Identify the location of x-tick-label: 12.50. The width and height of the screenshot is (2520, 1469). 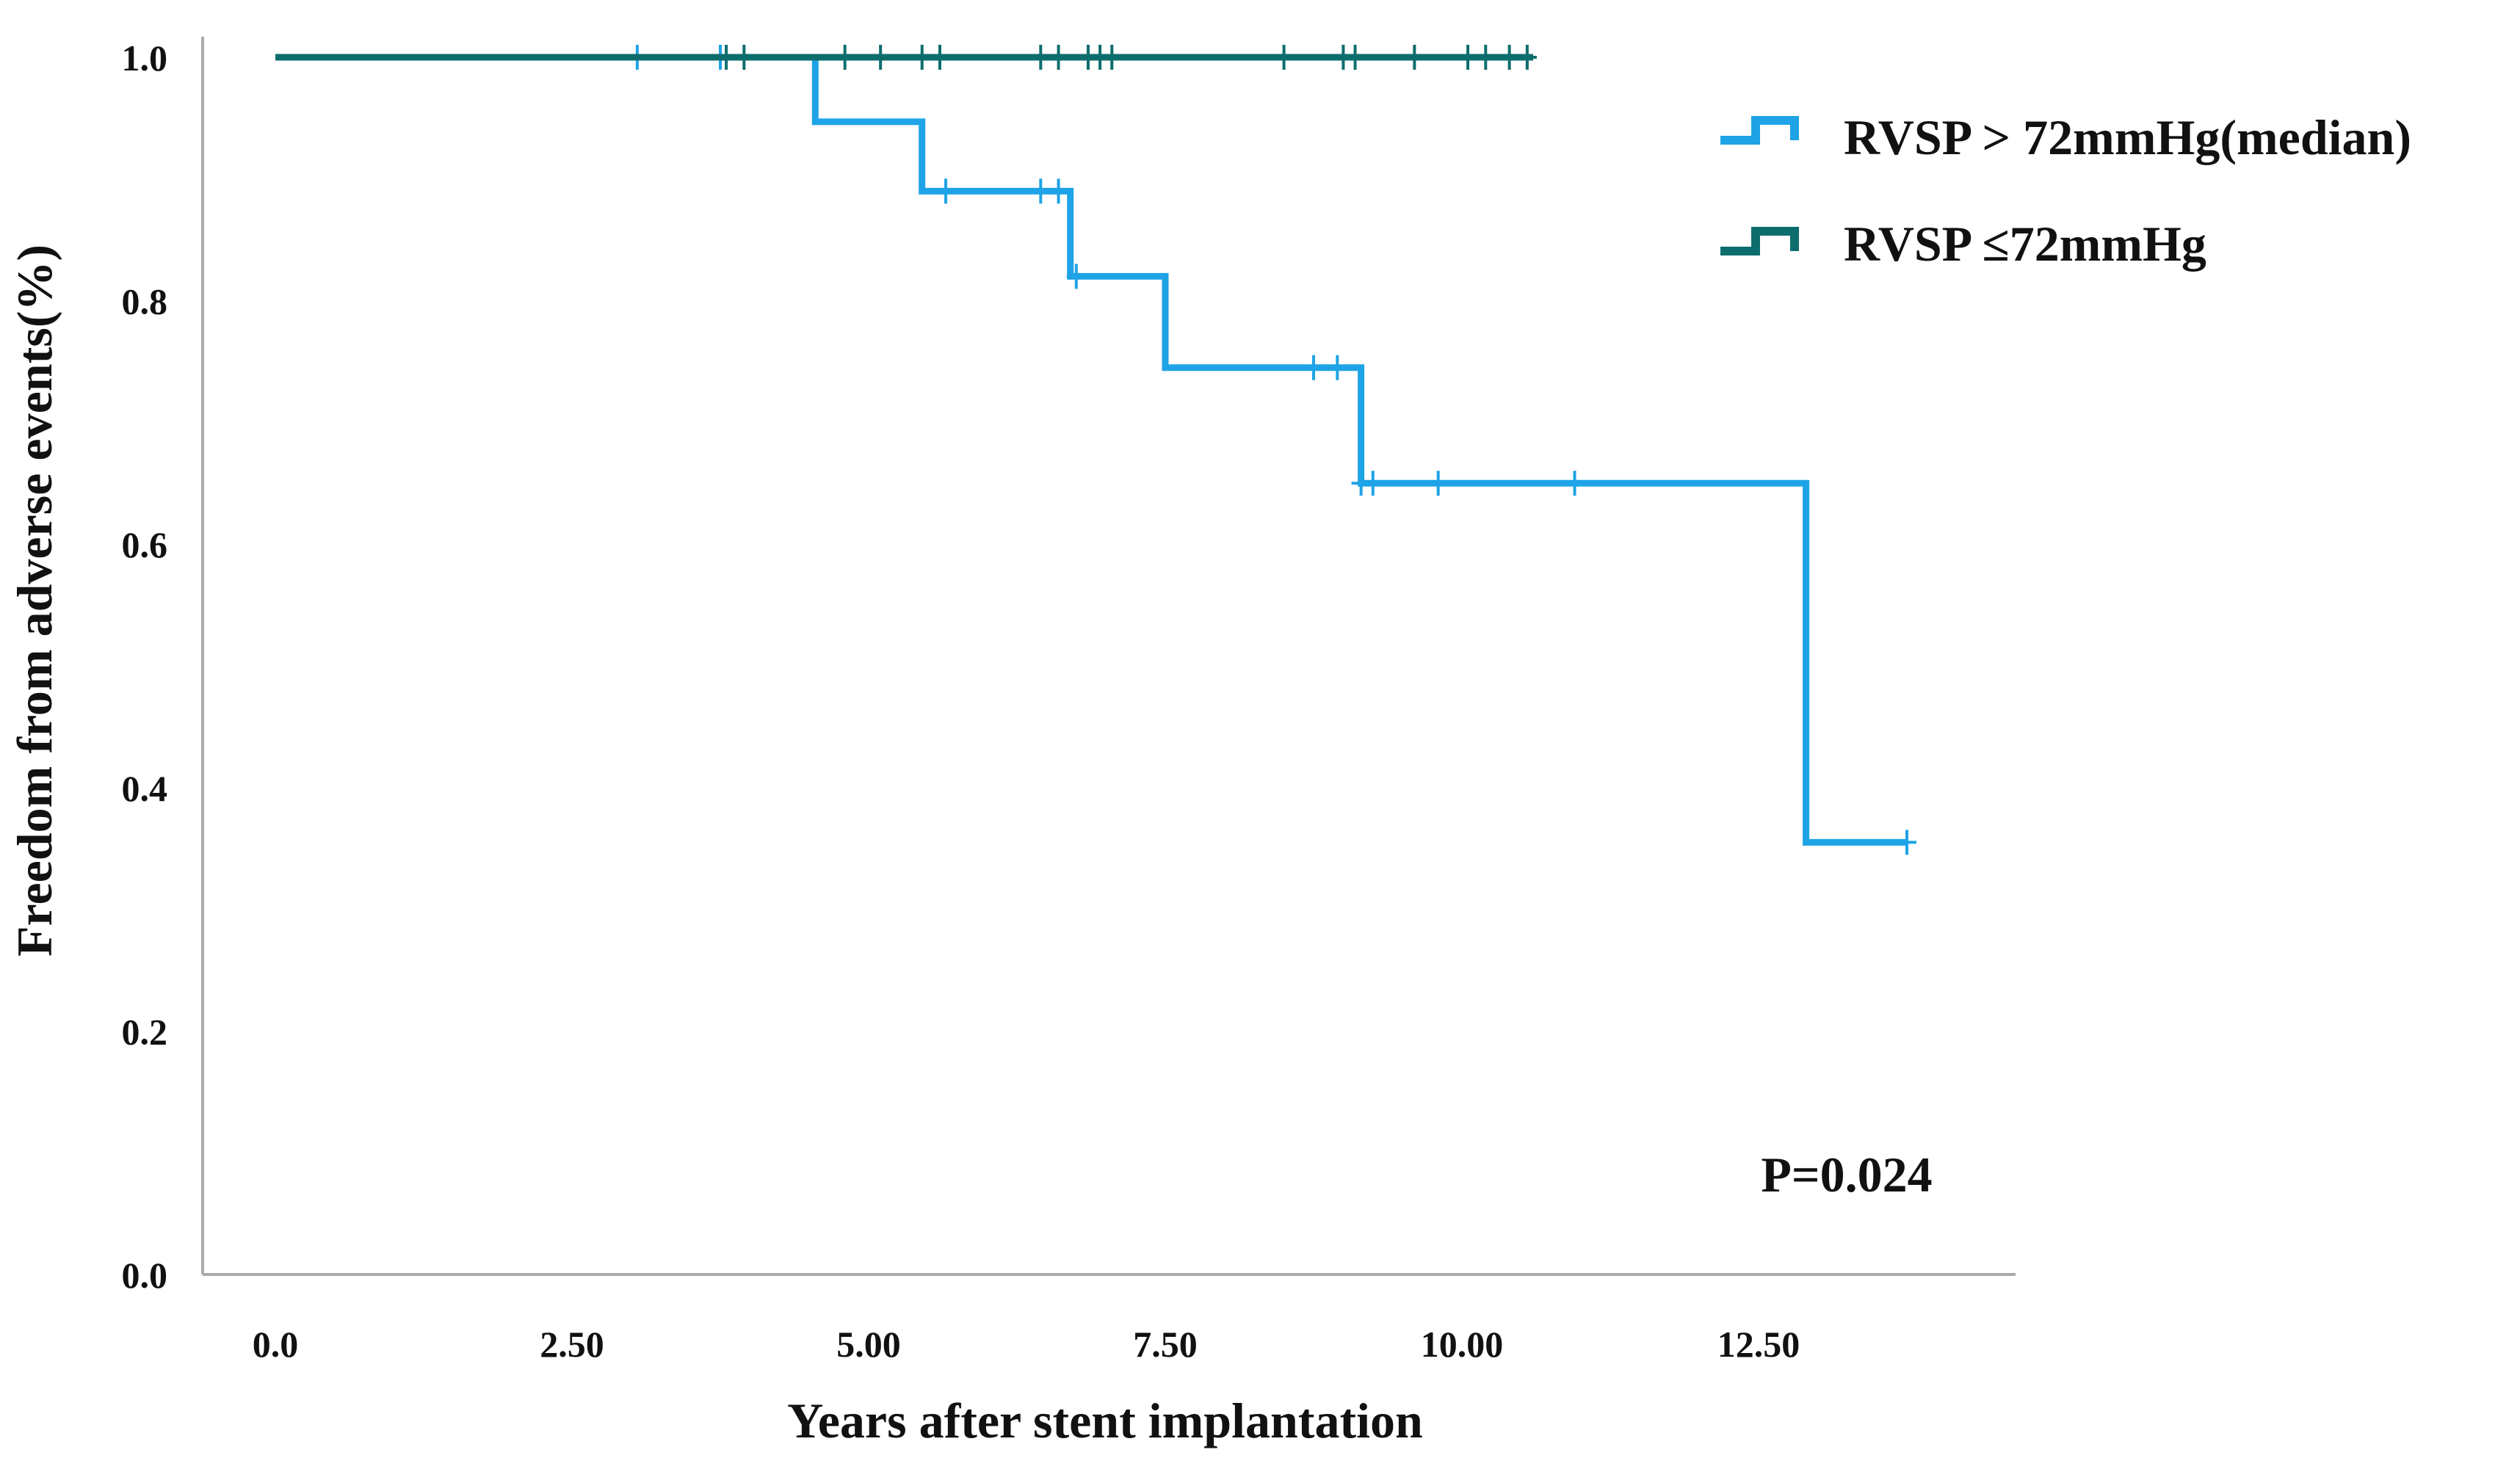
(1758, 1344).